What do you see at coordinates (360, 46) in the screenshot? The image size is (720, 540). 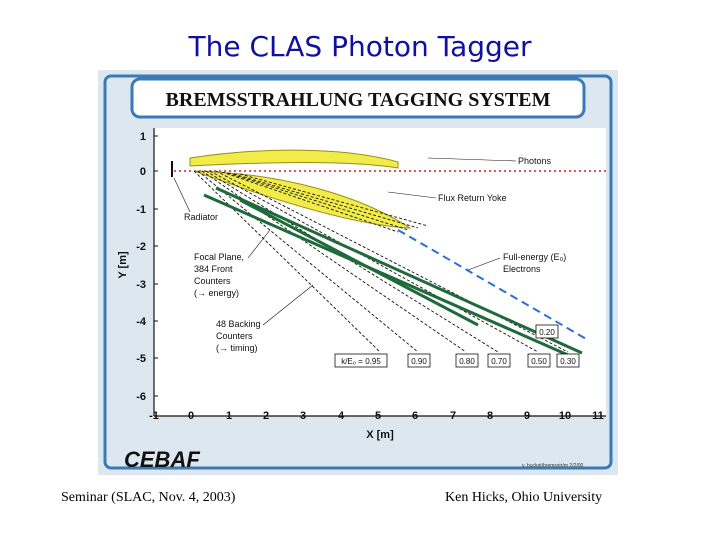 I see `slide-title: The CLAS Photon Tagger` at bounding box center [360, 46].